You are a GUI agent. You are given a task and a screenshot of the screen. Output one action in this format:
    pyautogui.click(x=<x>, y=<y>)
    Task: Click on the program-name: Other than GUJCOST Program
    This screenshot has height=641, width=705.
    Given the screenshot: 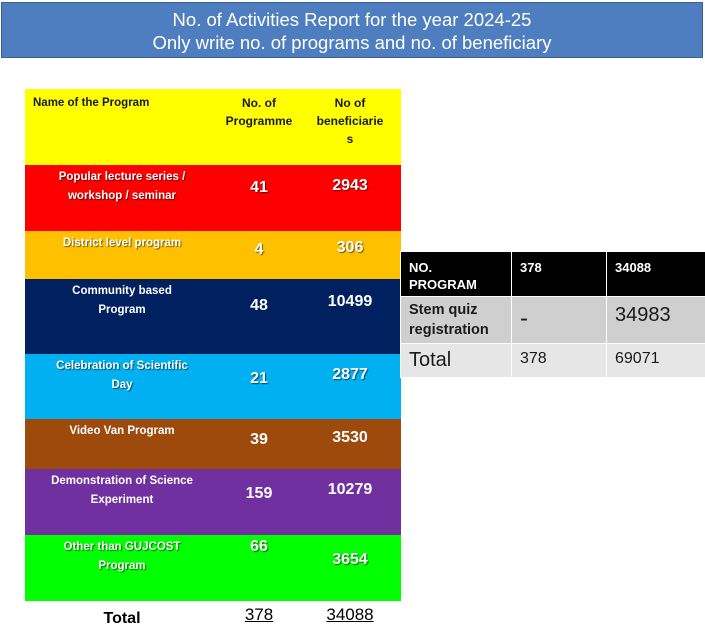 What is the action you would take?
    pyautogui.click(x=122, y=568)
    